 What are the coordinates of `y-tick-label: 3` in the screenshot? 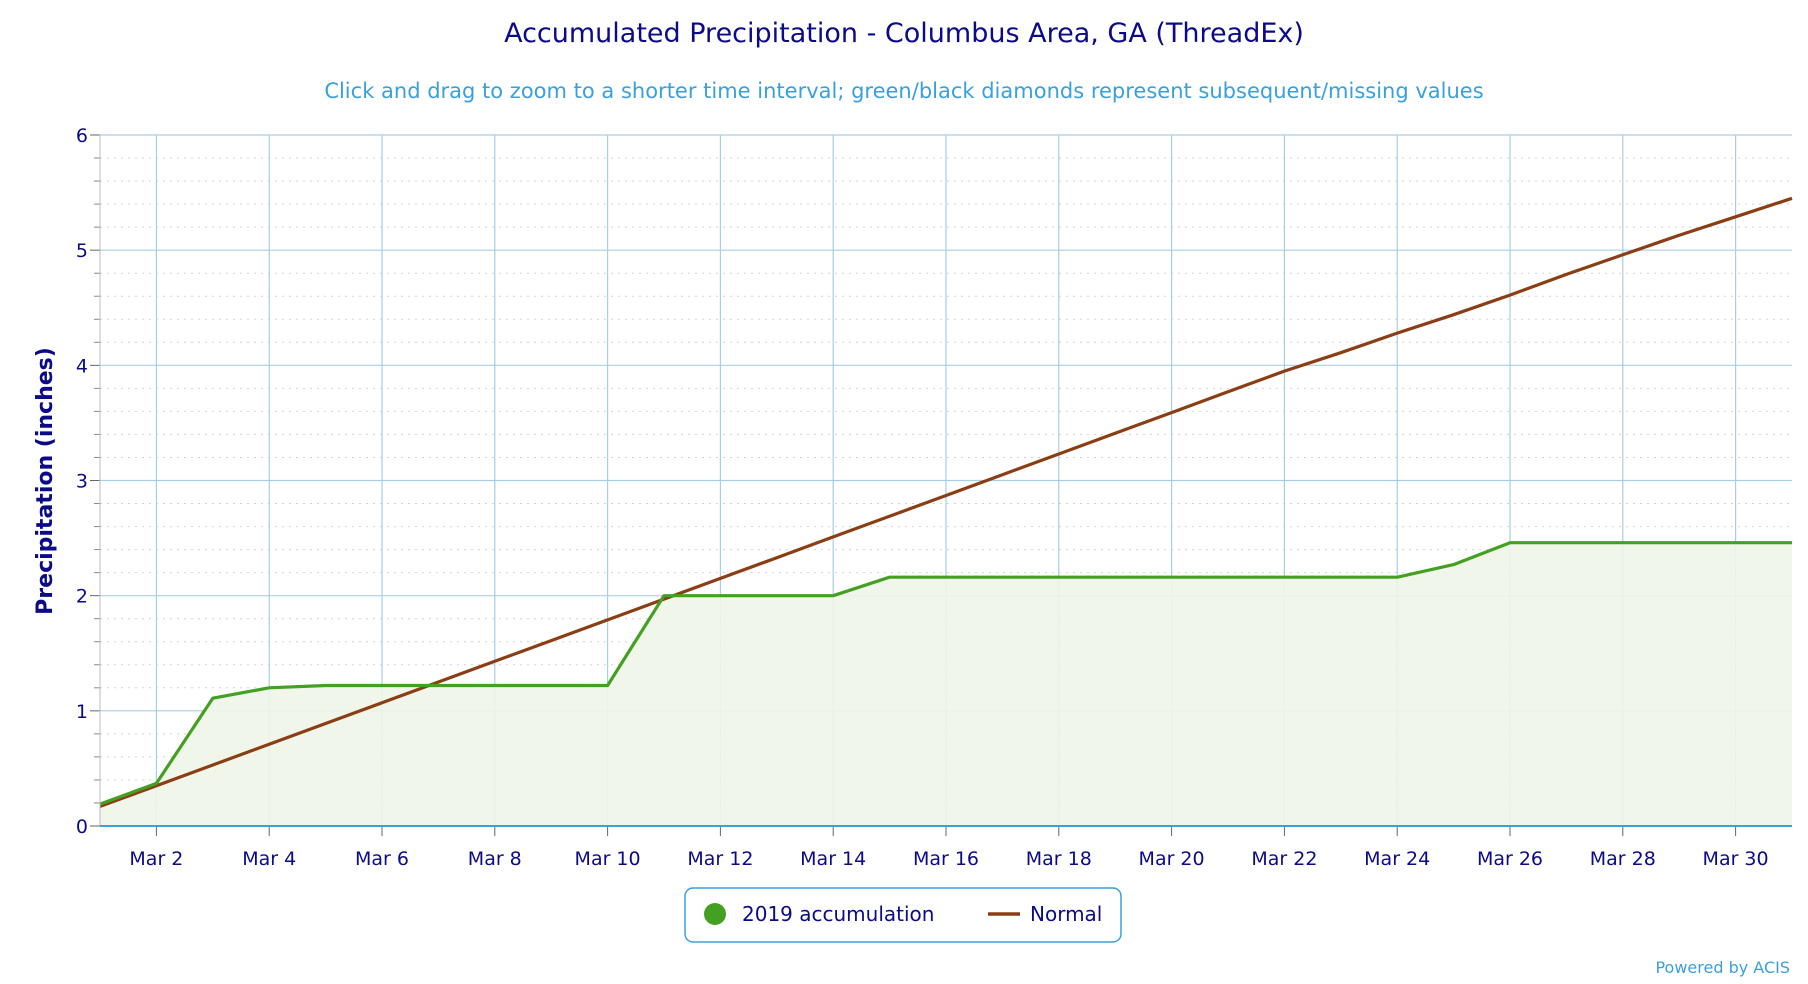 It's located at (82, 482).